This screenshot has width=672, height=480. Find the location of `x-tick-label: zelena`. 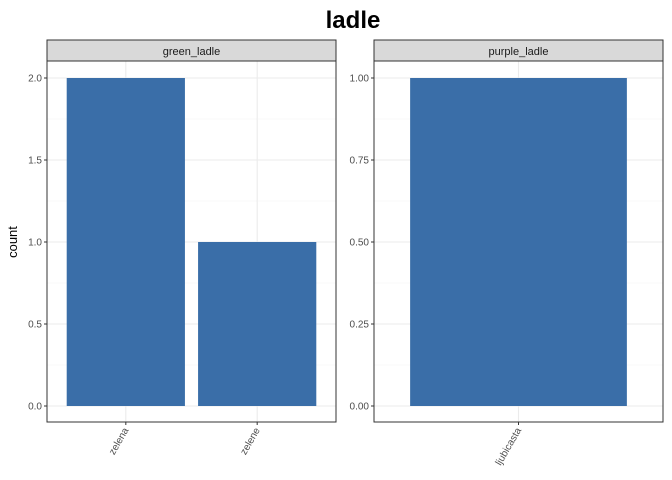

x-tick-label: zelena is located at coordinates (119, 441).